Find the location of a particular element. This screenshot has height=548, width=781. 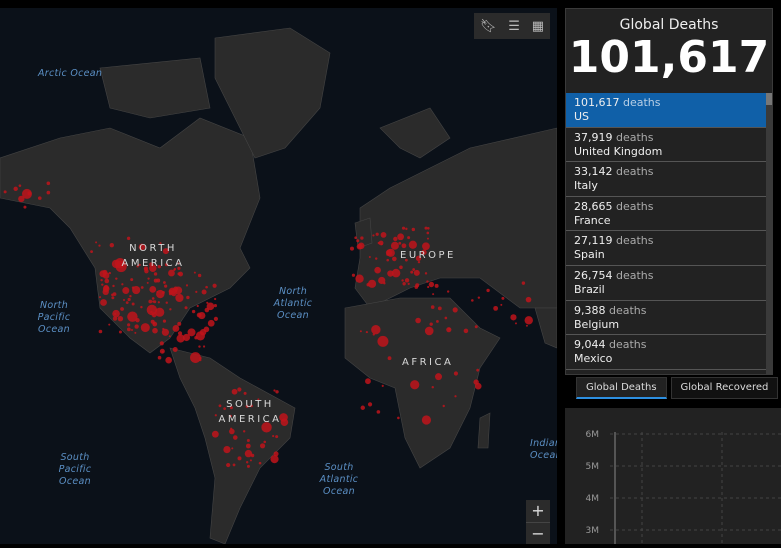

tab-global-recovered: Global Recovered is located at coordinates (724, 388).